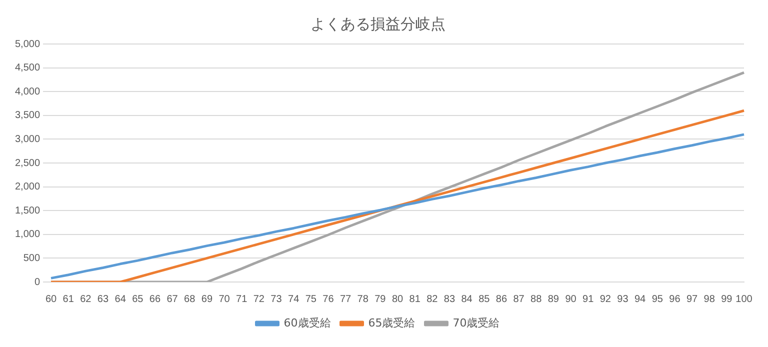  Describe the element at coordinates (710, 299) in the screenshot. I see `x-tick-label: 98` at that location.